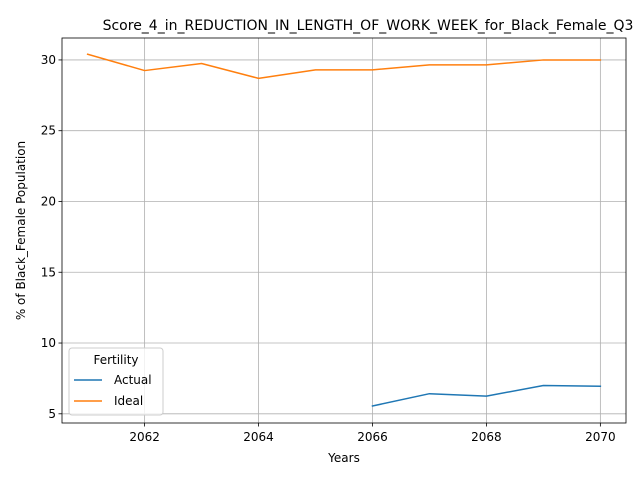 The image size is (640, 480). I want to click on y-tick-label: 5, so click(52, 414).